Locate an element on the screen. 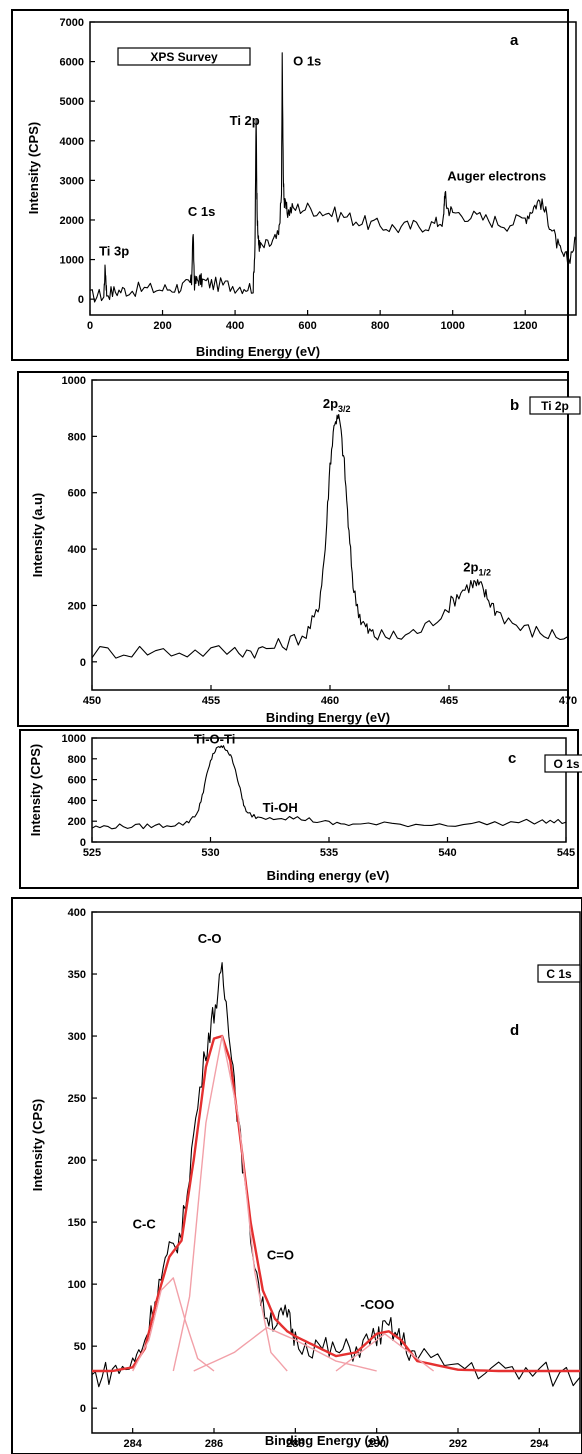  peak-annotation: C 1s is located at coordinates (201, 211).